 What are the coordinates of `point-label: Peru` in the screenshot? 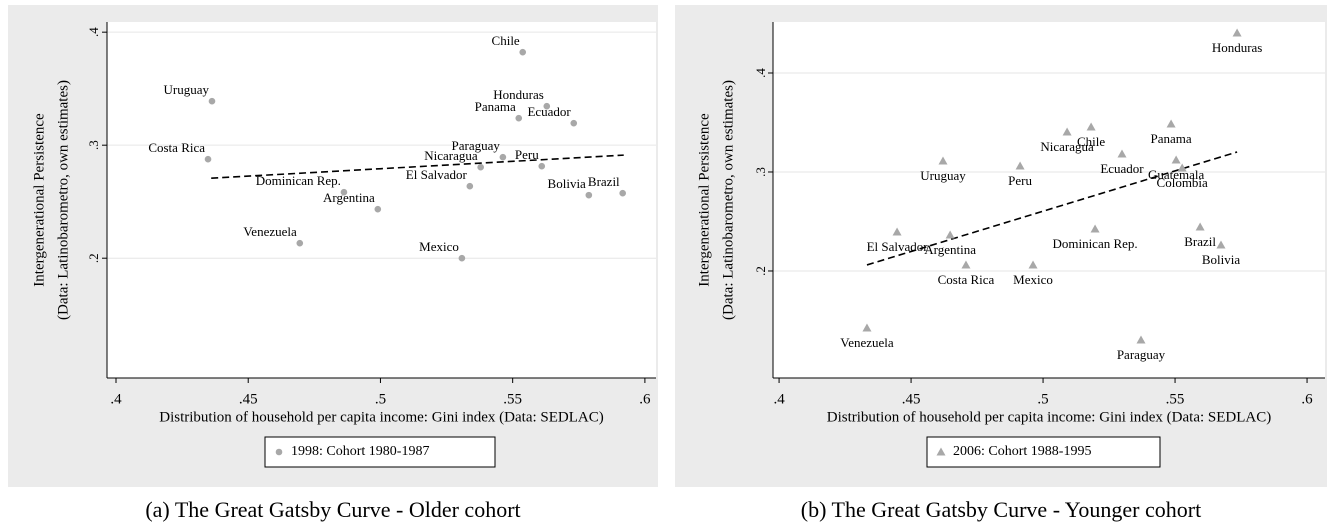 It's located at (1020, 180).